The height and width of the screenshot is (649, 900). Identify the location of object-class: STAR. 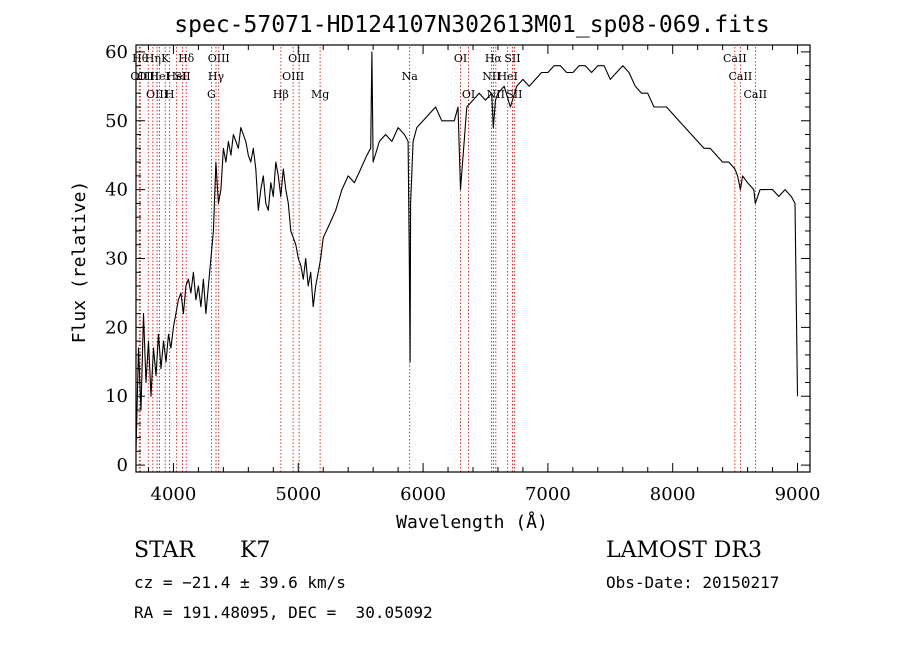
(164, 550).